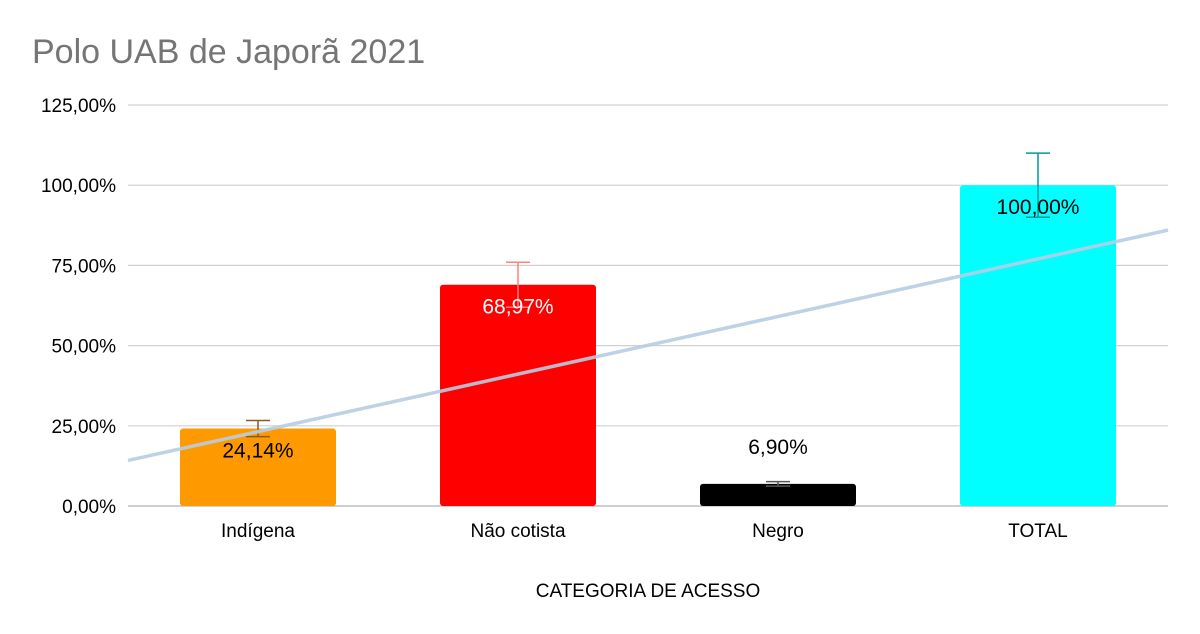 The image size is (1200, 634). I want to click on y-tick-label: 25,00%, so click(84, 427).